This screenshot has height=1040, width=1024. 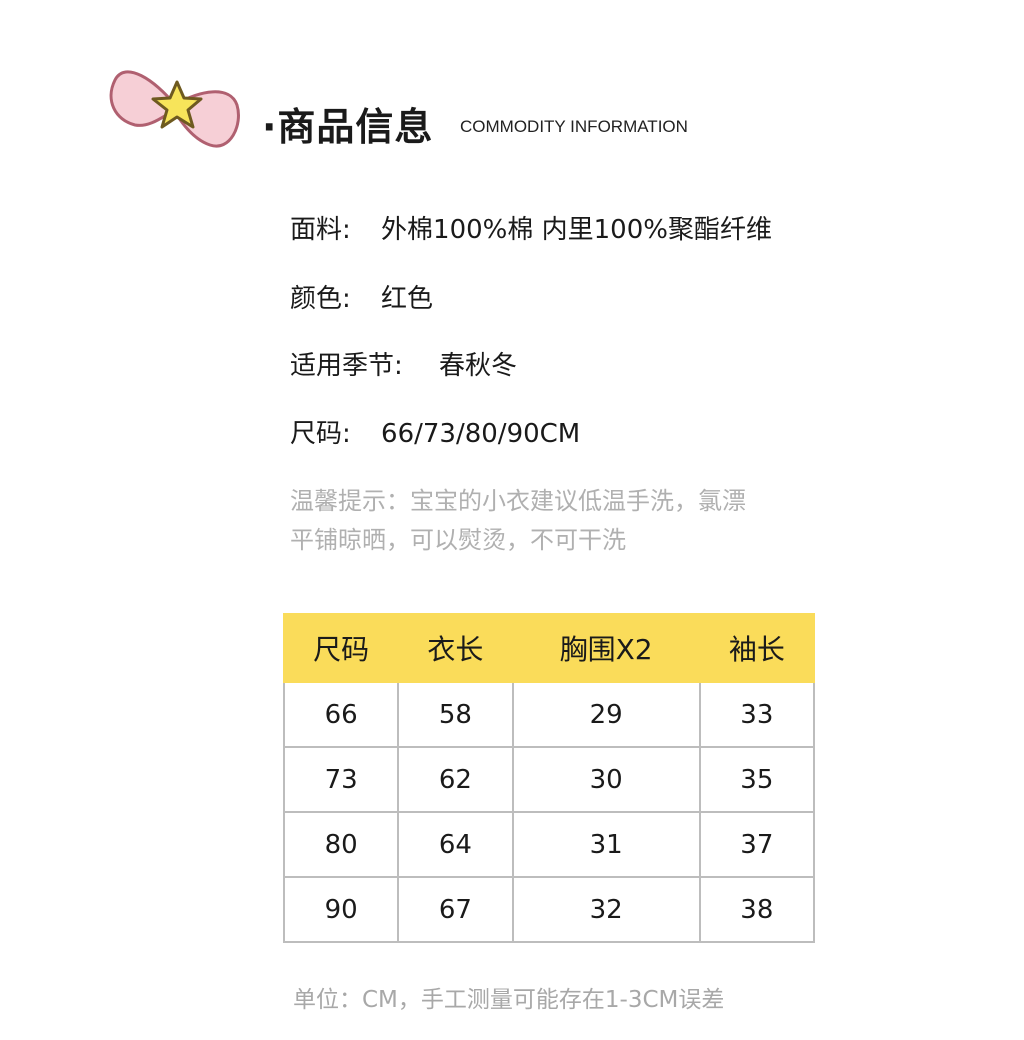 I want to click on info-fabric: 面料: 外棉100%棉 内里100%聚酯纤维, so click(x=531, y=227).